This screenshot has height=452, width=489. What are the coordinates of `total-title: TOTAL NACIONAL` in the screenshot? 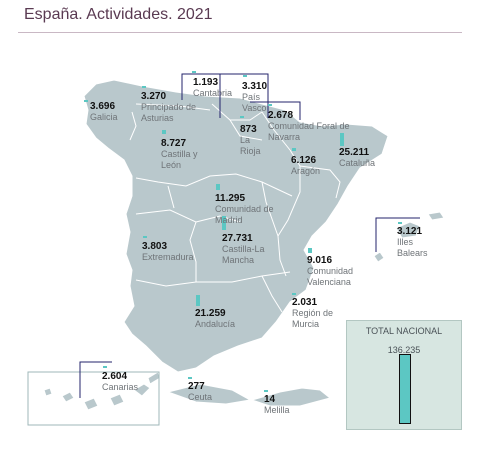 It's located at (404, 331).